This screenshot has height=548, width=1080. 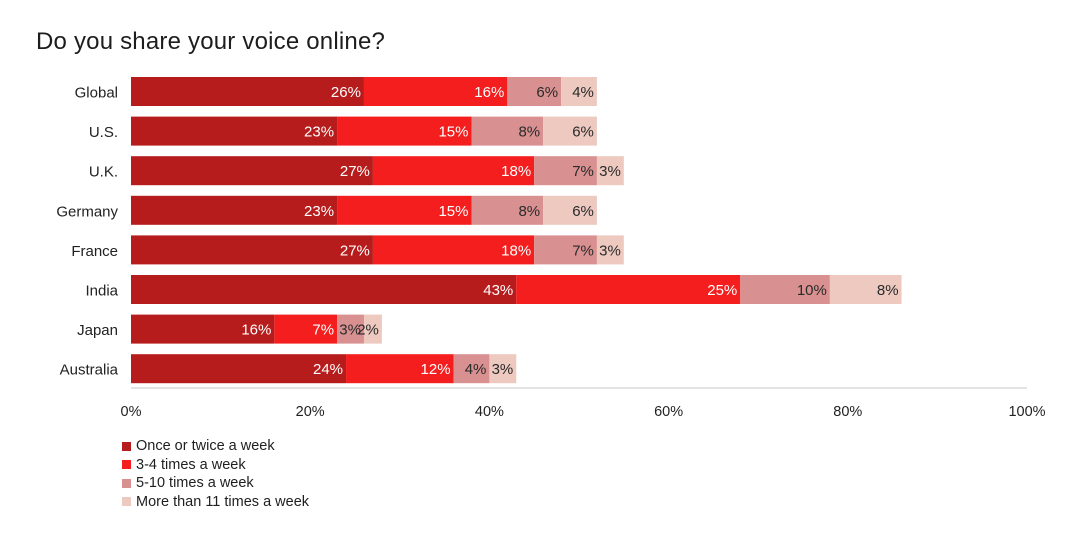 I want to click on data-label: 26%, so click(x=346, y=92).